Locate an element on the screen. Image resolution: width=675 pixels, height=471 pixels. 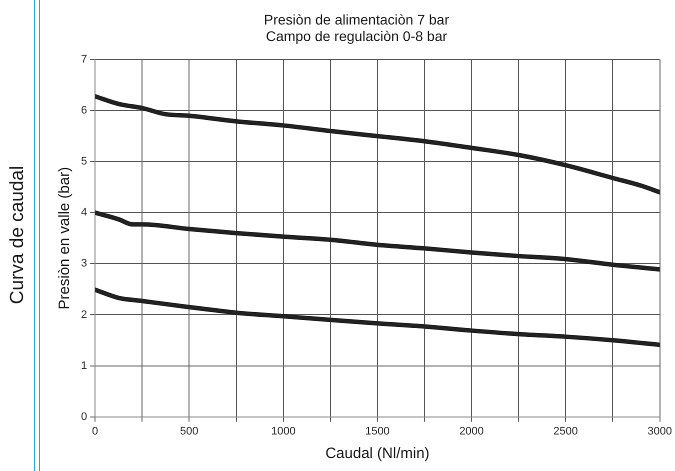
y-tick-label: 6 is located at coordinates (84, 110).